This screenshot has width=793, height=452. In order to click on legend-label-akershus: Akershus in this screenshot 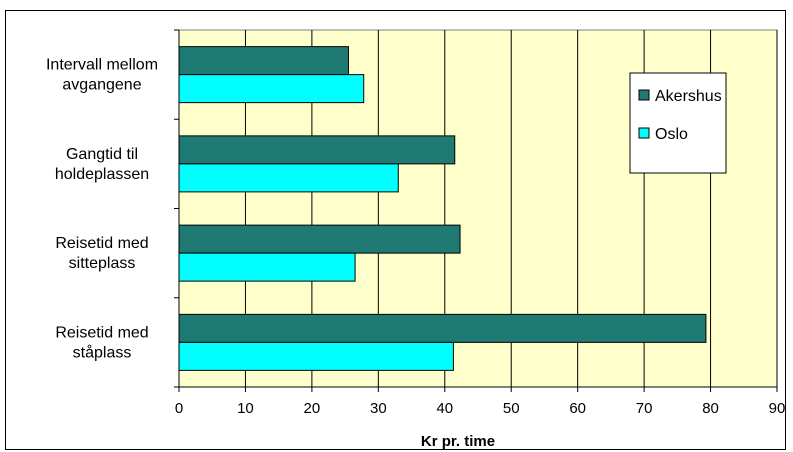, I will do `click(688, 96)`.